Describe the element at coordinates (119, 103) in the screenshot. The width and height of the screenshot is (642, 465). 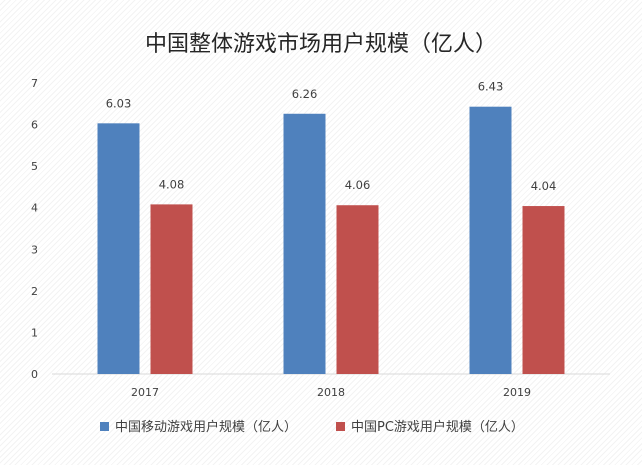
I see `data-label: 6.03` at that location.